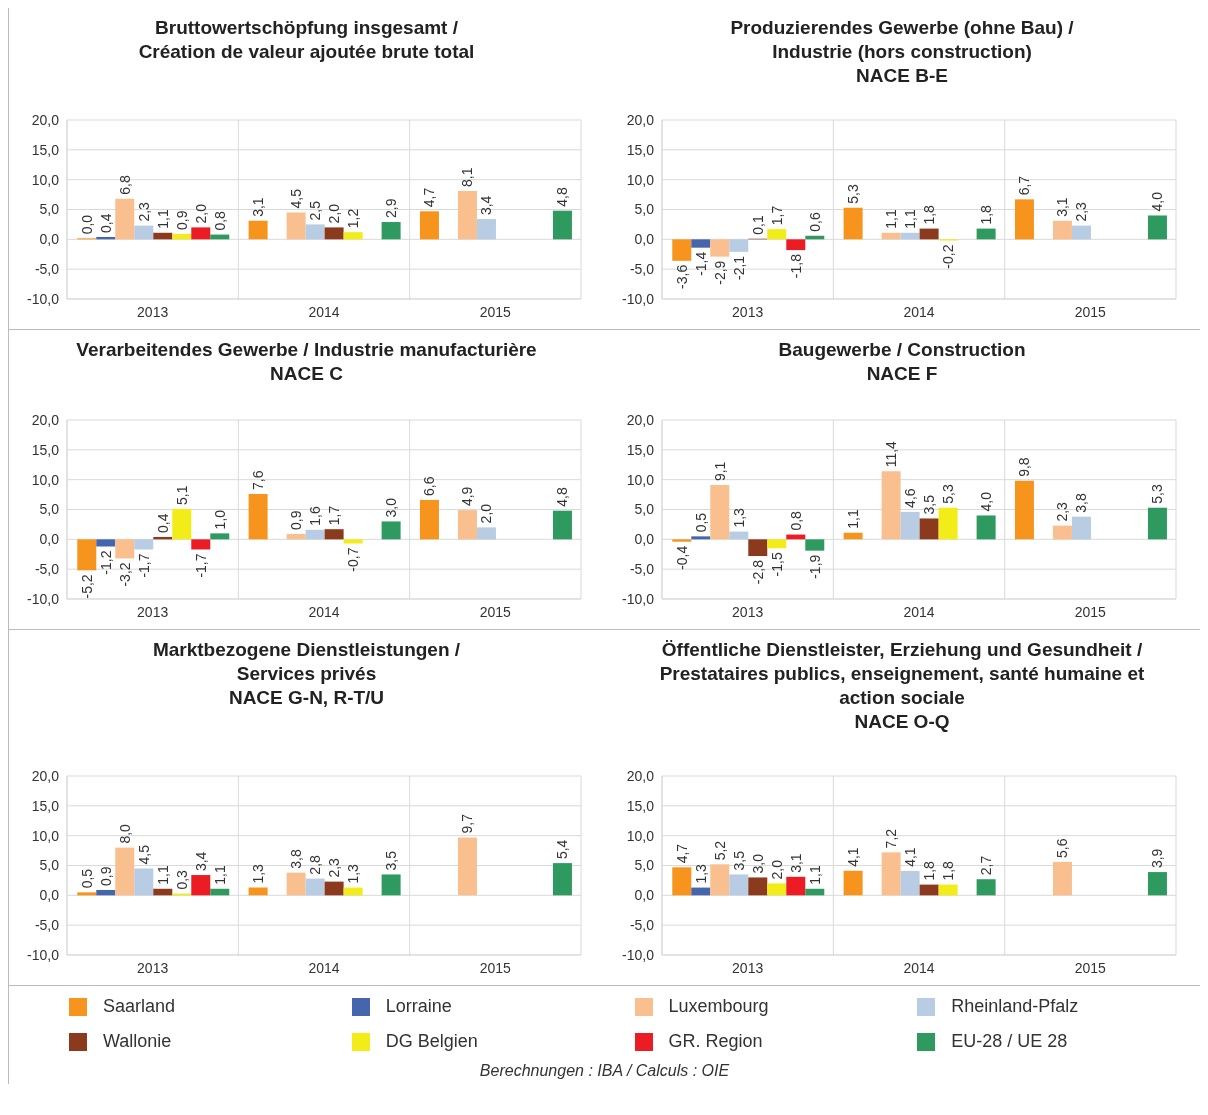 This screenshot has height=1115, width=1208. What do you see at coordinates (681, 276) in the screenshot?
I see `data-label: -3,6` at bounding box center [681, 276].